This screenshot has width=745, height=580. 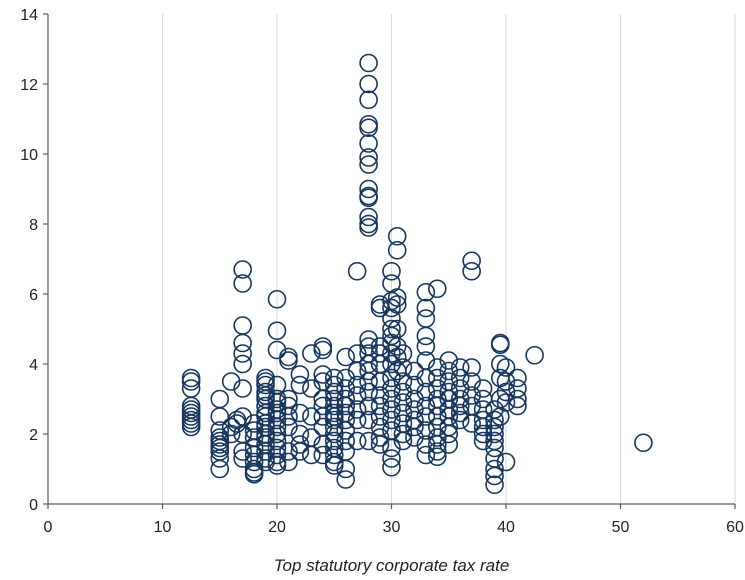 What do you see at coordinates (29, 85) in the screenshot?
I see `y-tick-label: 12` at bounding box center [29, 85].